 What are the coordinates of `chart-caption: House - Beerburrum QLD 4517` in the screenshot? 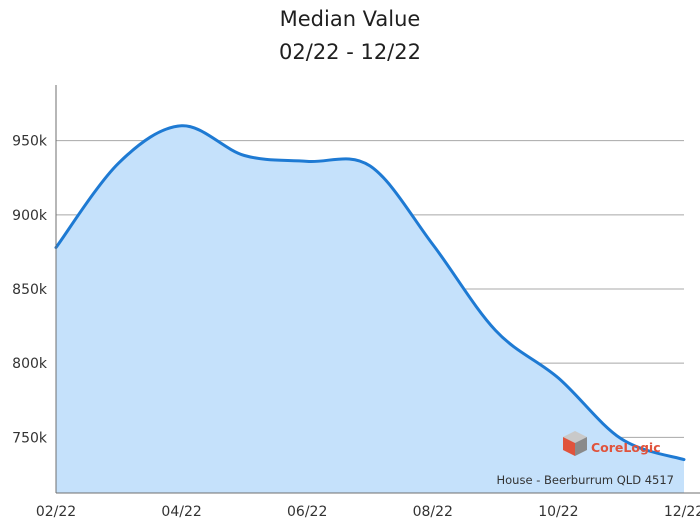 It's located at (586, 480).